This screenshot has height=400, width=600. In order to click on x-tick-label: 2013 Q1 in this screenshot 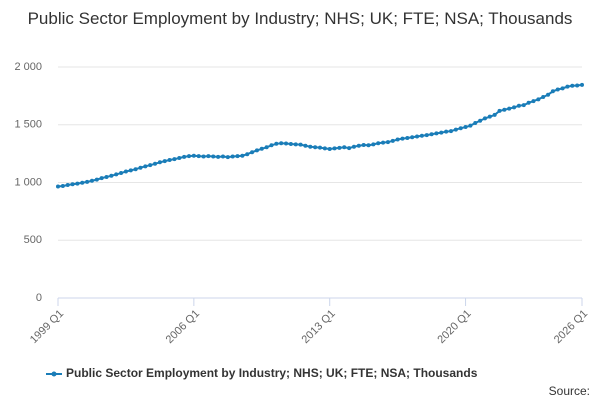, I will do `click(319, 327)`.